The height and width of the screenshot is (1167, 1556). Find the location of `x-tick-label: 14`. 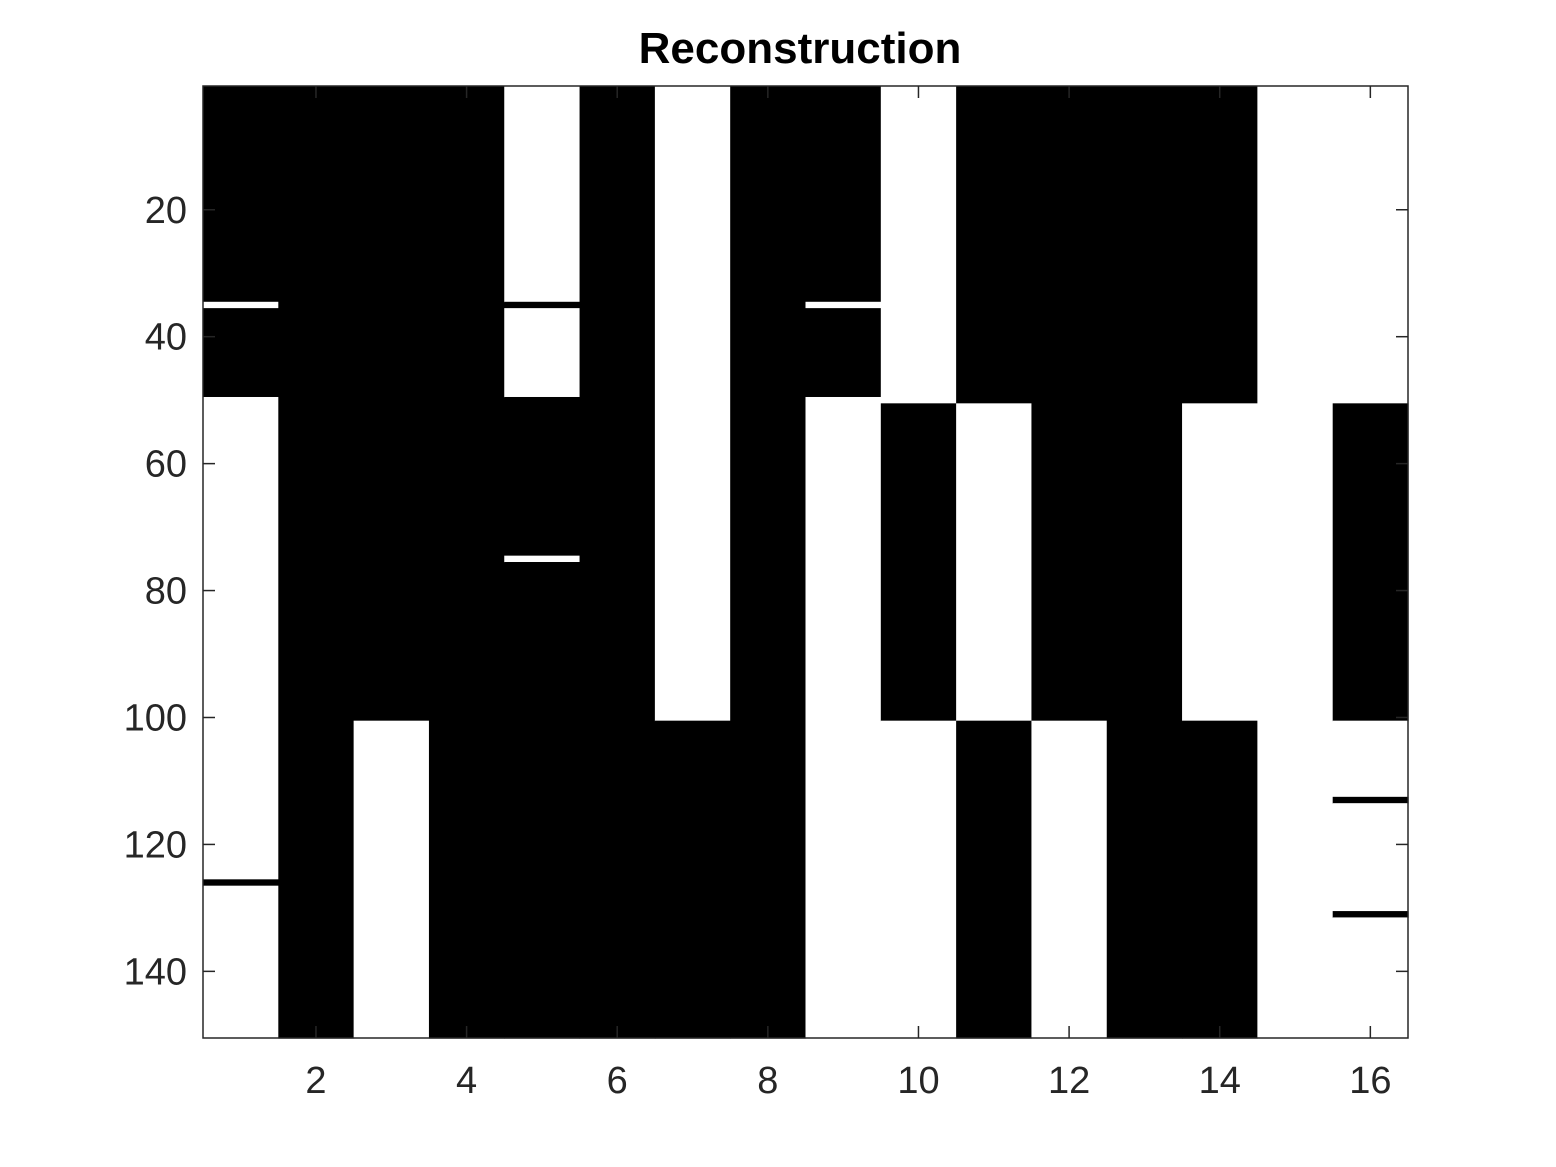

x-tick-label: 14 is located at coordinates (1220, 1081).